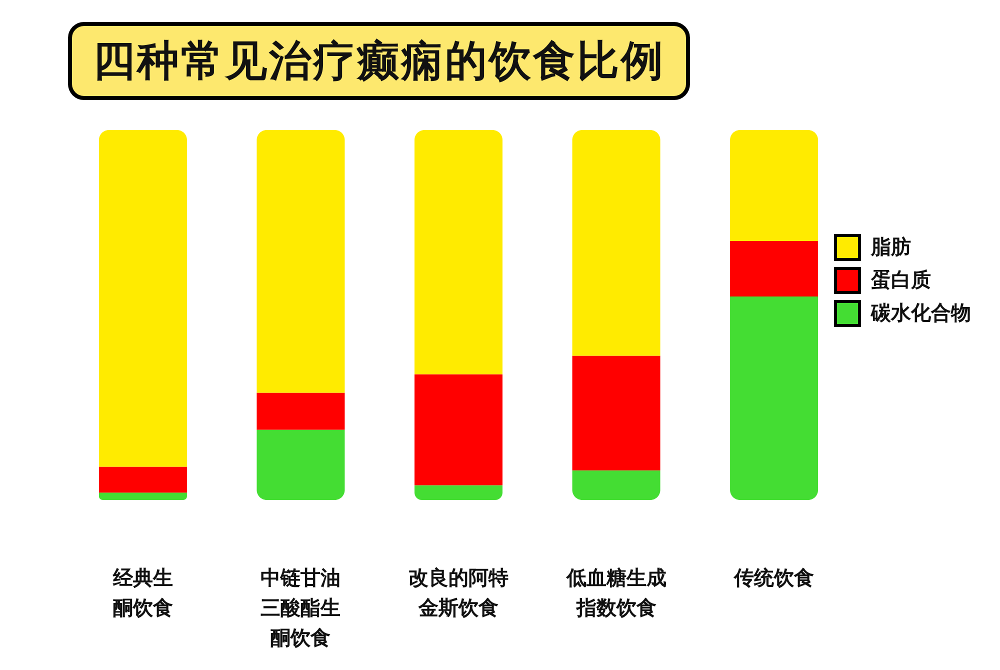 The width and height of the screenshot is (1000, 670). What do you see at coordinates (773, 578) in the screenshot?
I see `x-tick-label: 传统饮食` at bounding box center [773, 578].